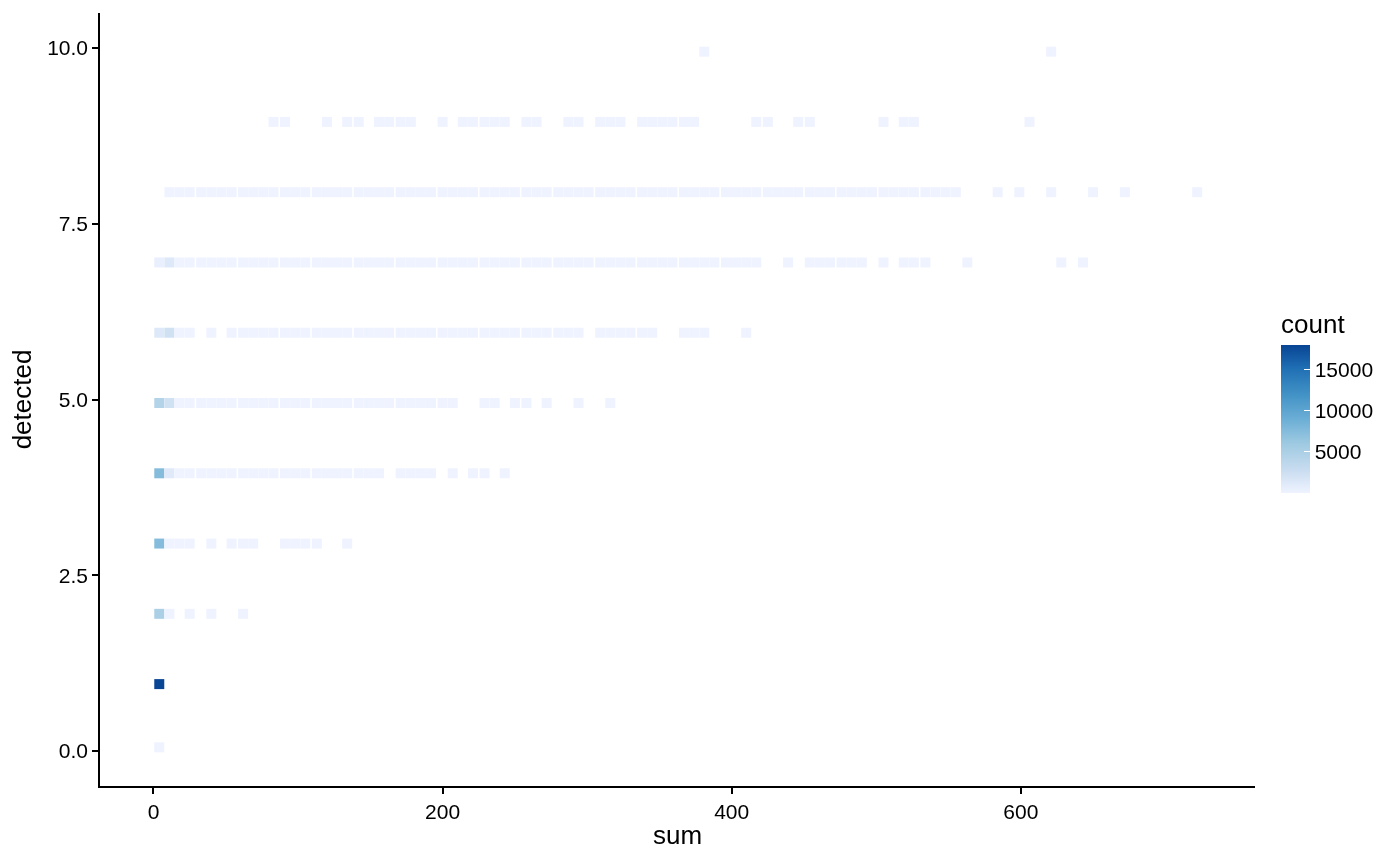 This screenshot has width=1400, height=865. What do you see at coordinates (732, 811) in the screenshot?
I see `x-tick-label: 400` at bounding box center [732, 811].